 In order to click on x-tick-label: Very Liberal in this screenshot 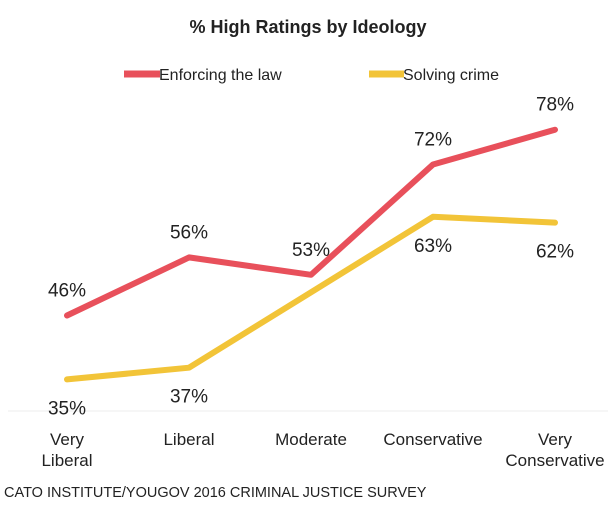, I will do `click(66, 450)`.